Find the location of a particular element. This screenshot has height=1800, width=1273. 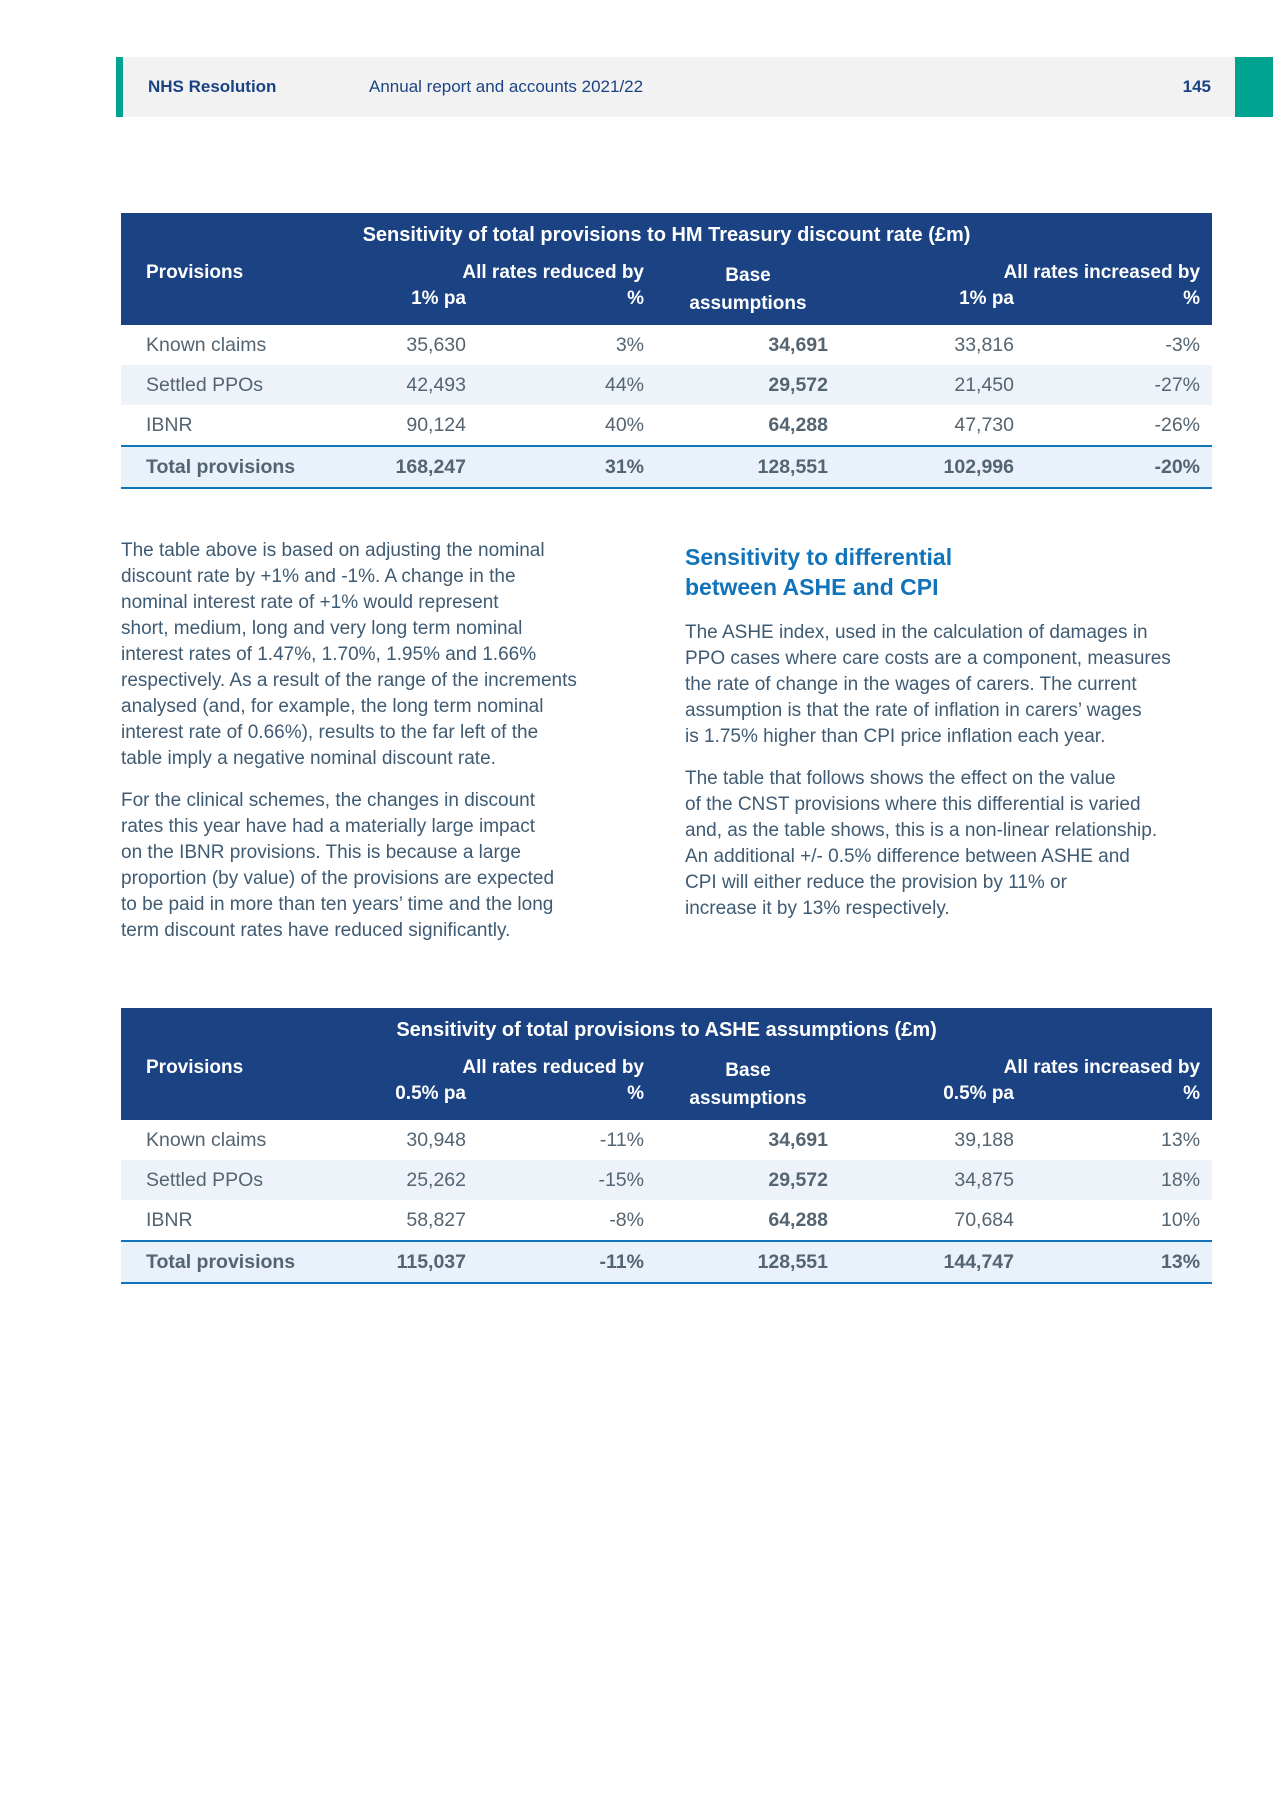

cell-reduced: 90,124 is located at coordinates (436, 424).